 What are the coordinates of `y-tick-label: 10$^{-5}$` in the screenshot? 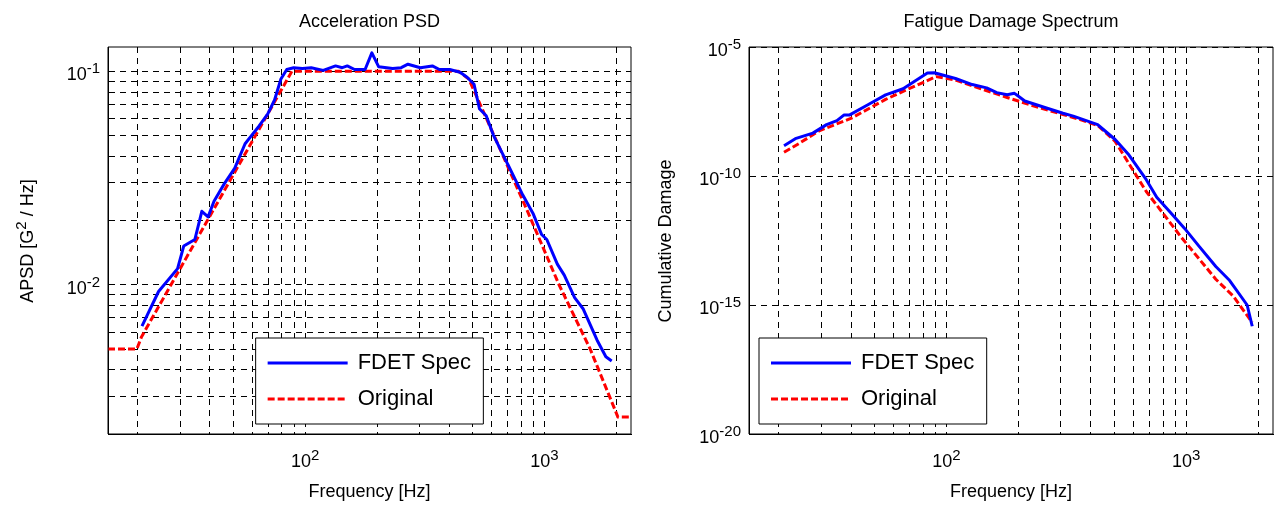 It's located at (724, 47).